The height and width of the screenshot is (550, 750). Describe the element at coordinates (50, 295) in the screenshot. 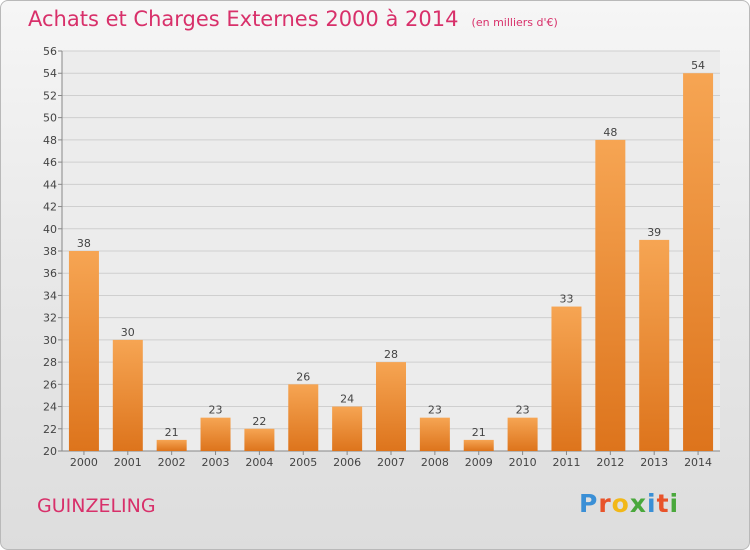

I see `y-tick-label: 34` at that location.